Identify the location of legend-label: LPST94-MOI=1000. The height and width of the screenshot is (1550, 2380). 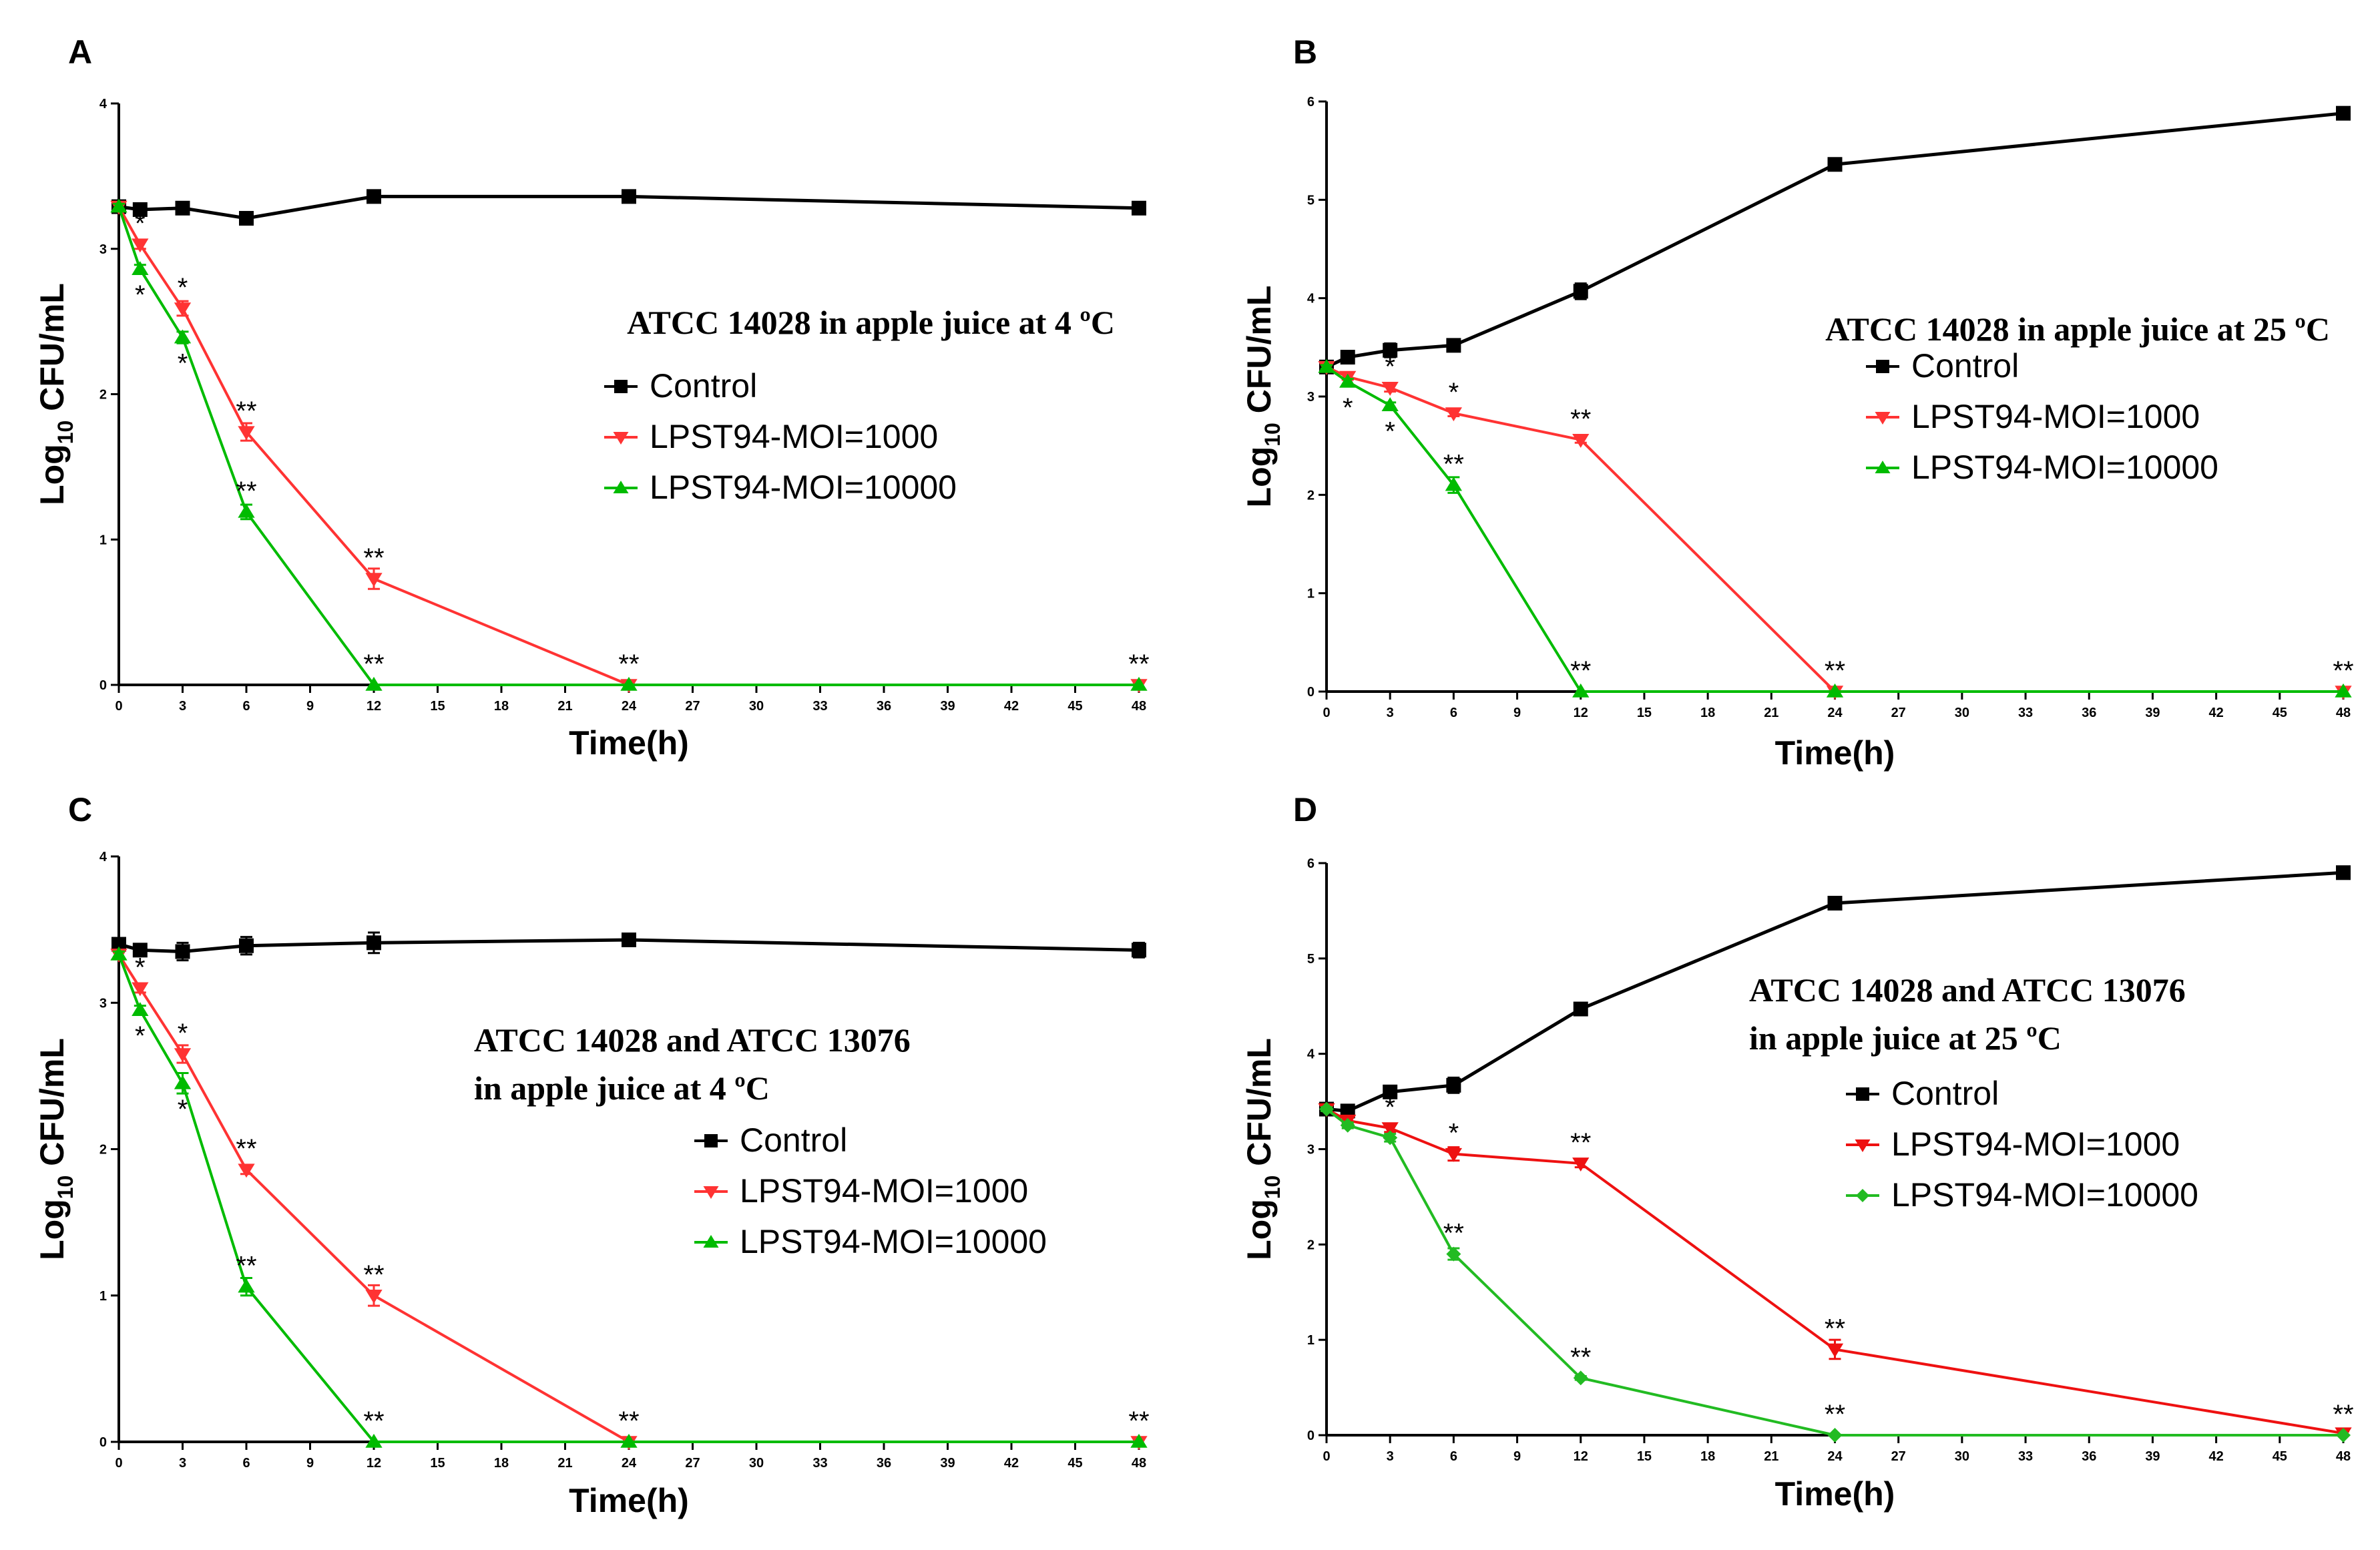
(2055, 416).